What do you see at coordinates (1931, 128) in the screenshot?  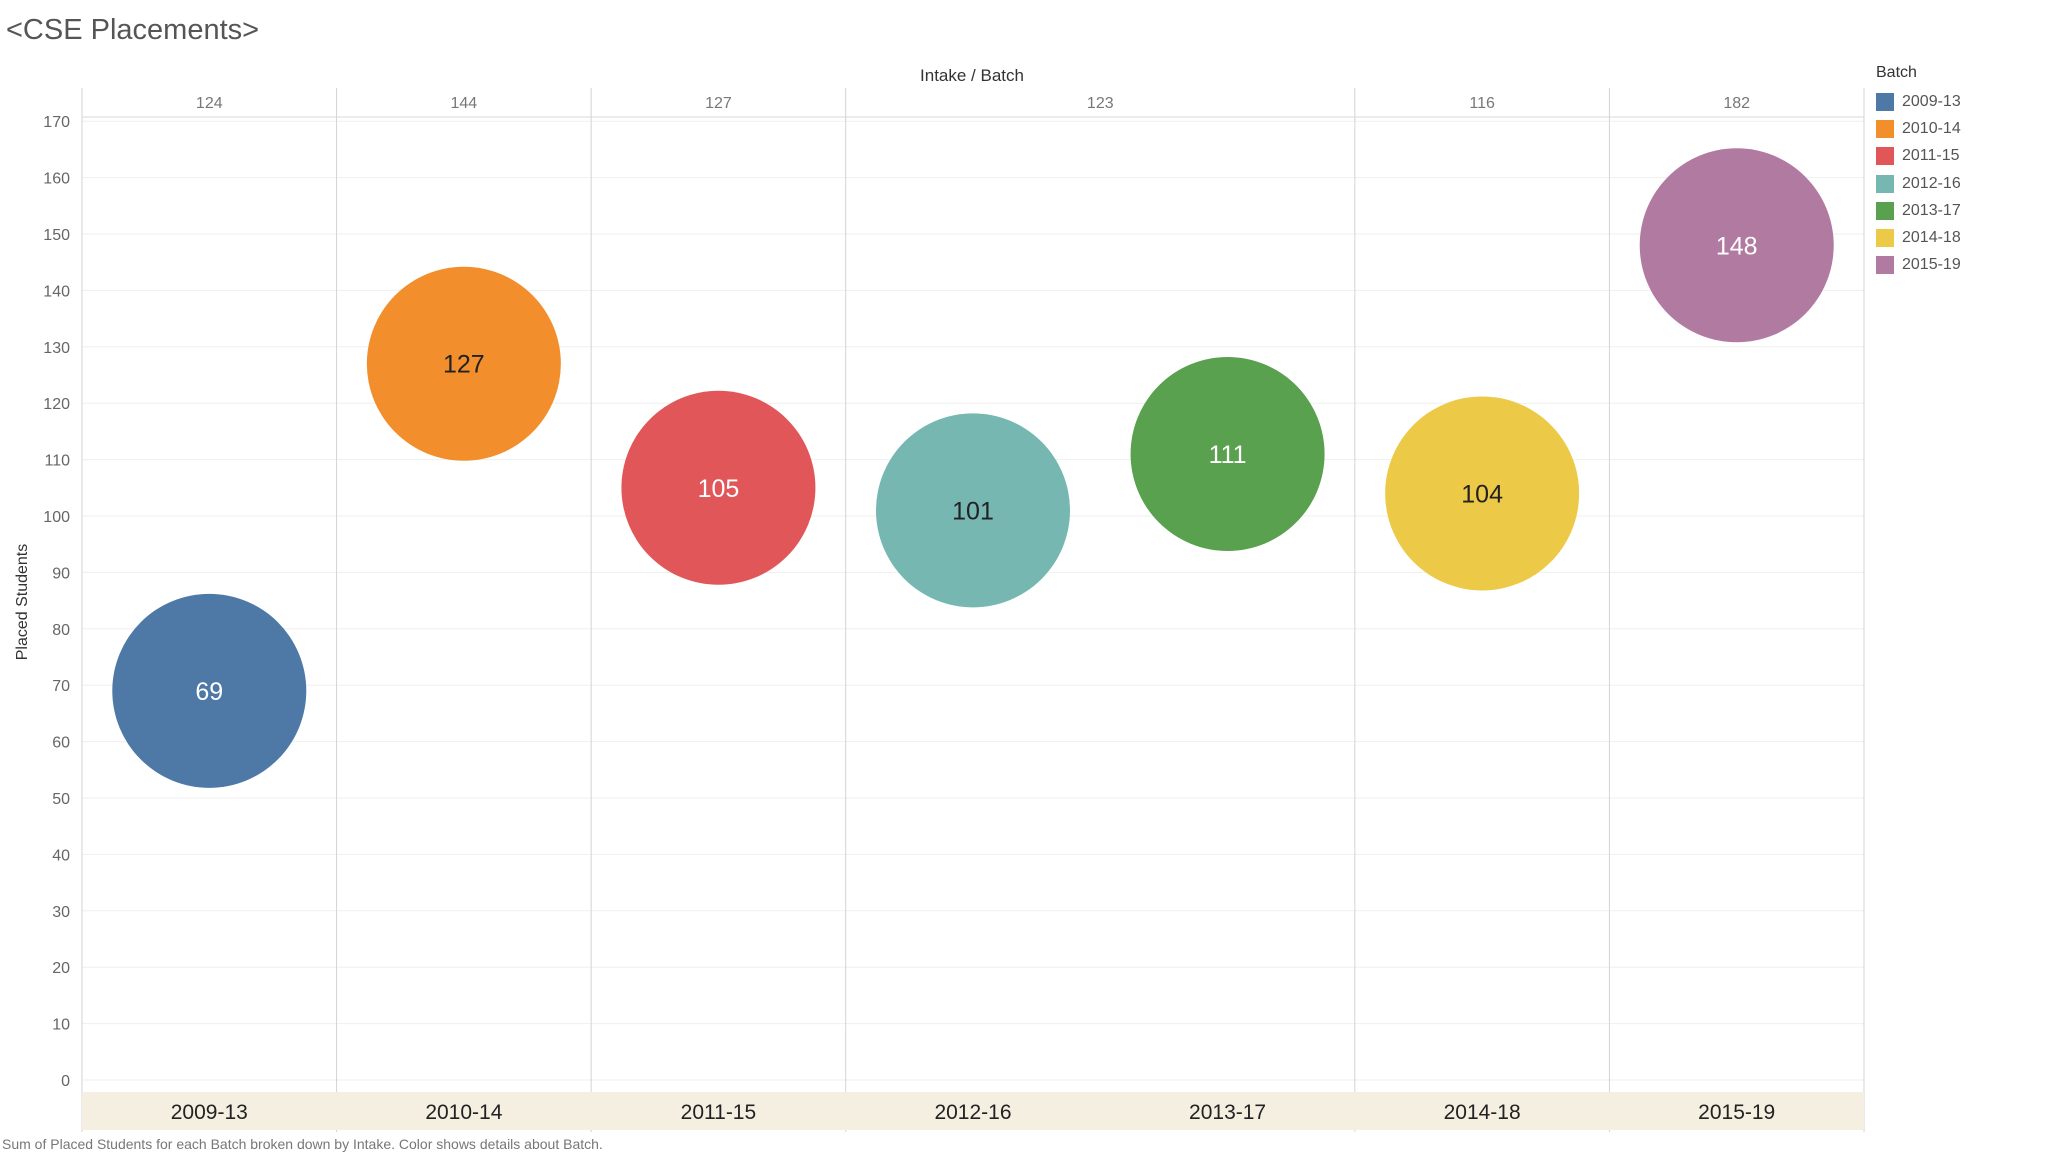 I see `legend-label: 2010-14` at bounding box center [1931, 128].